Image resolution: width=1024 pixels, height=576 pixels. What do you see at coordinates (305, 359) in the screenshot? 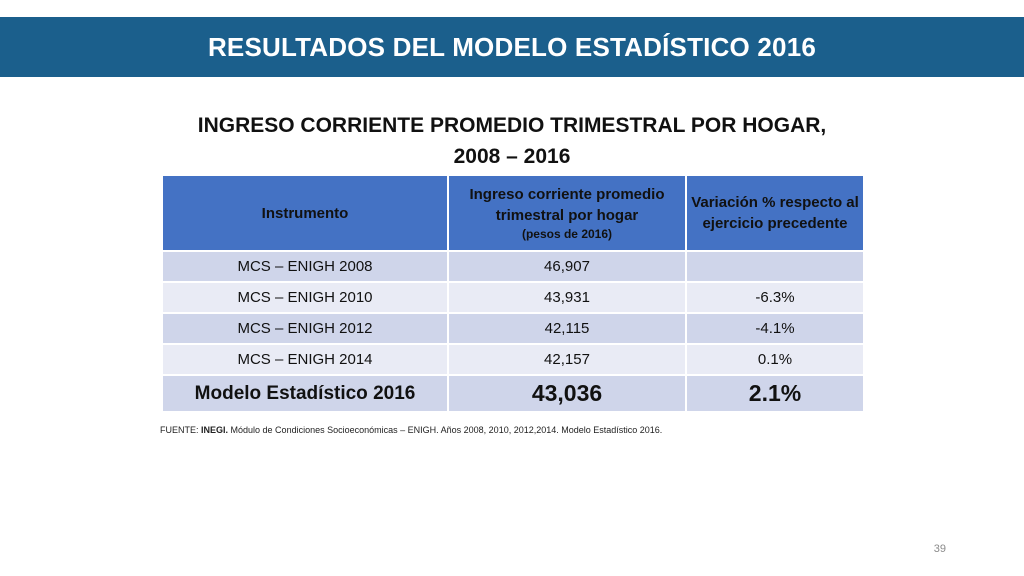
I see `cell-instrument: MCS – ENIGH 2014` at bounding box center [305, 359].